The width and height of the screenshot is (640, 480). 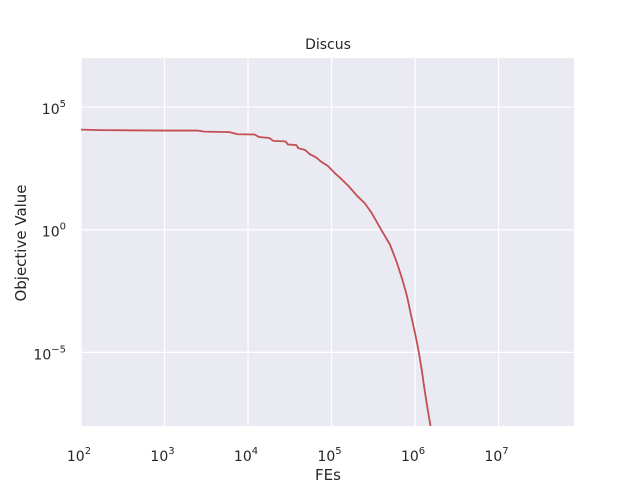 I want to click on x-tick-label: 10², so click(x=79, y=455).